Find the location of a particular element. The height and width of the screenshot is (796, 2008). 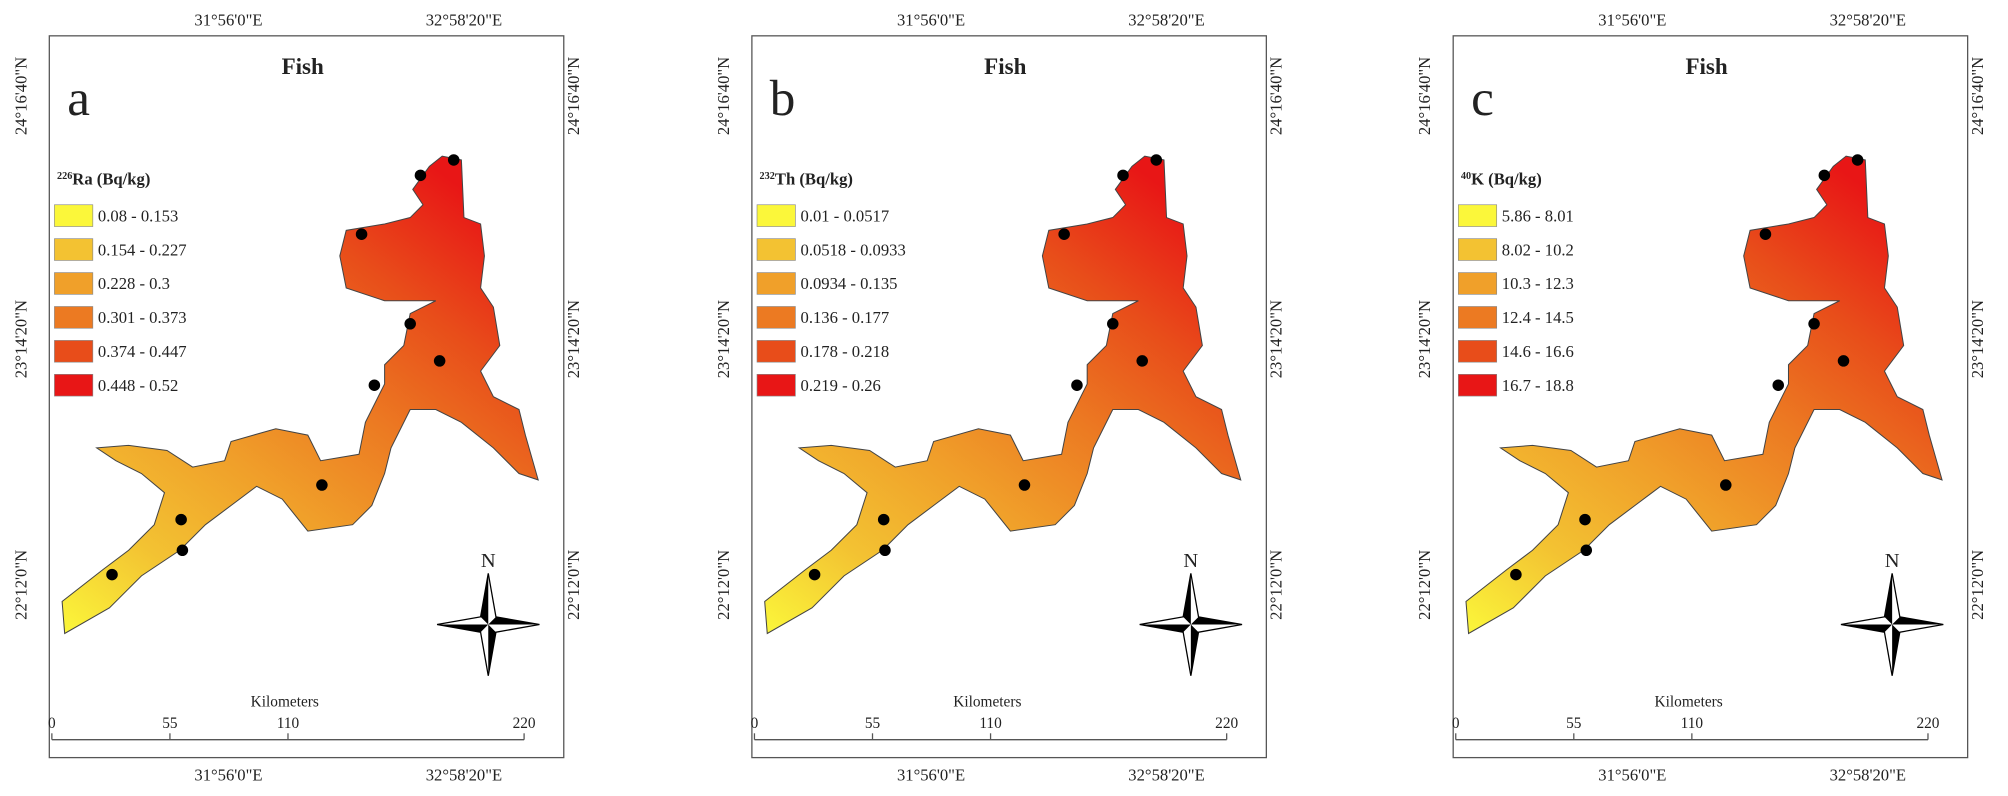

panel-letter: c is located at coordinates (1482, 98).